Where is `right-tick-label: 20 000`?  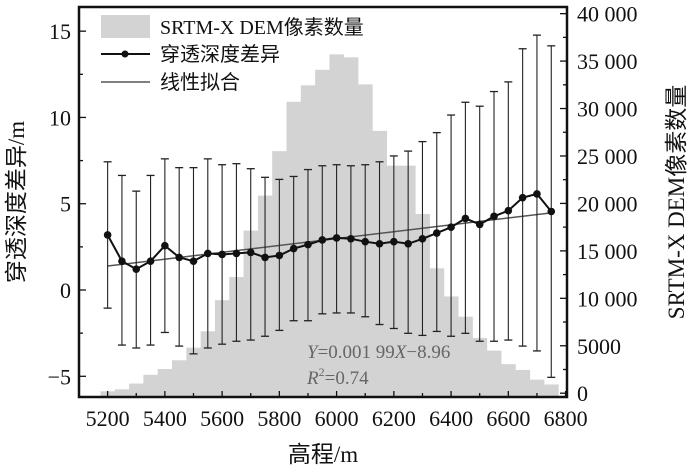 right-tick-label: 20 000 is located at coordinates (607, 203).